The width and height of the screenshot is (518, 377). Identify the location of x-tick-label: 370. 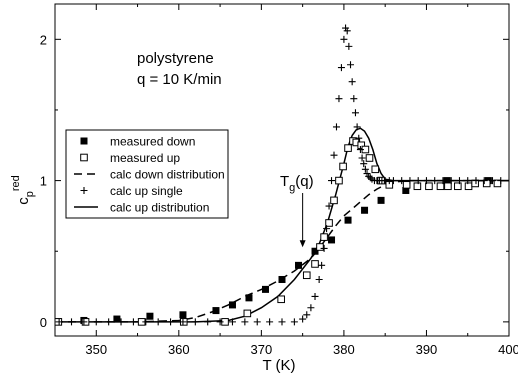
(262, 349).